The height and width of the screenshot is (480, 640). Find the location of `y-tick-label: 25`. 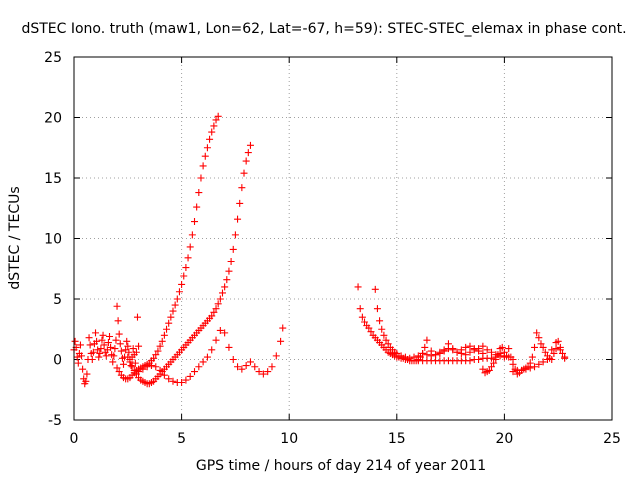

y-tick-label: 25 is located at coordinates (53, 58).